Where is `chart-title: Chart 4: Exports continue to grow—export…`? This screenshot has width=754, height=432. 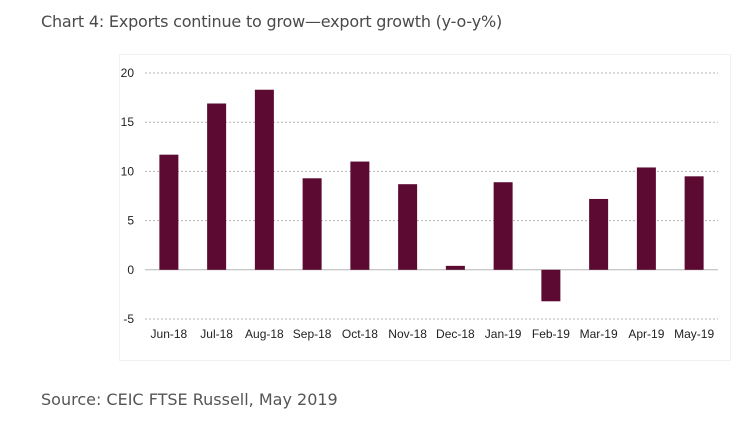
chart-title: Chart 4: Exports continue to grow—export… is located at coordinates (272, 21).